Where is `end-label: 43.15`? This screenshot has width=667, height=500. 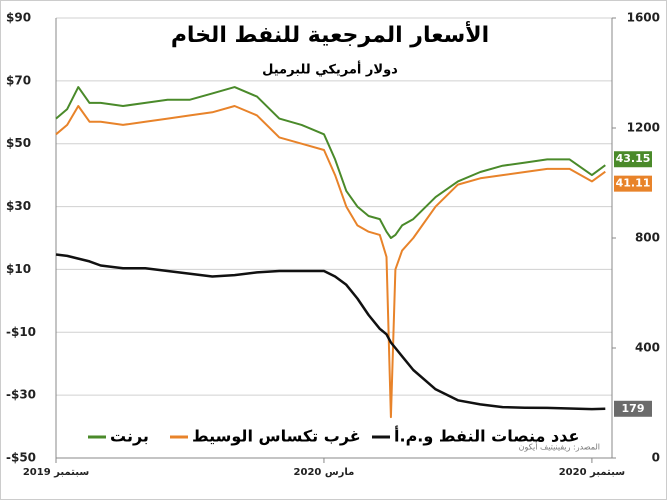
end-label: 43.15 is located at coordinates (633, 158).